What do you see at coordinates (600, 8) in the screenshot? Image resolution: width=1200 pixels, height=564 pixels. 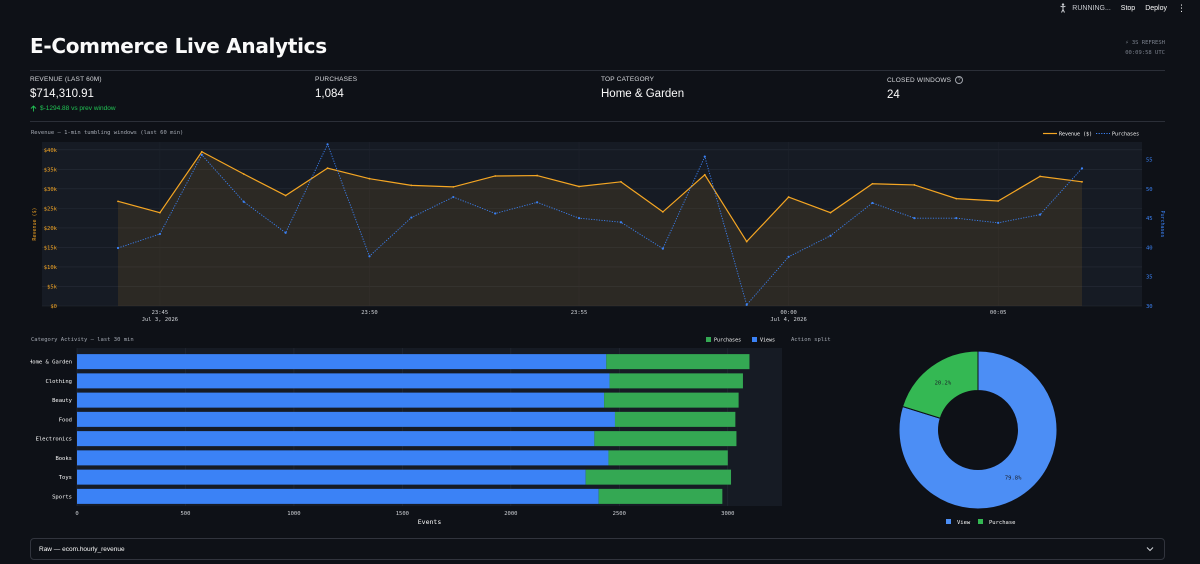 I see `app-toolbar: RUNNING... Stop Deploy ⋮` at bounding box center [600, 8].